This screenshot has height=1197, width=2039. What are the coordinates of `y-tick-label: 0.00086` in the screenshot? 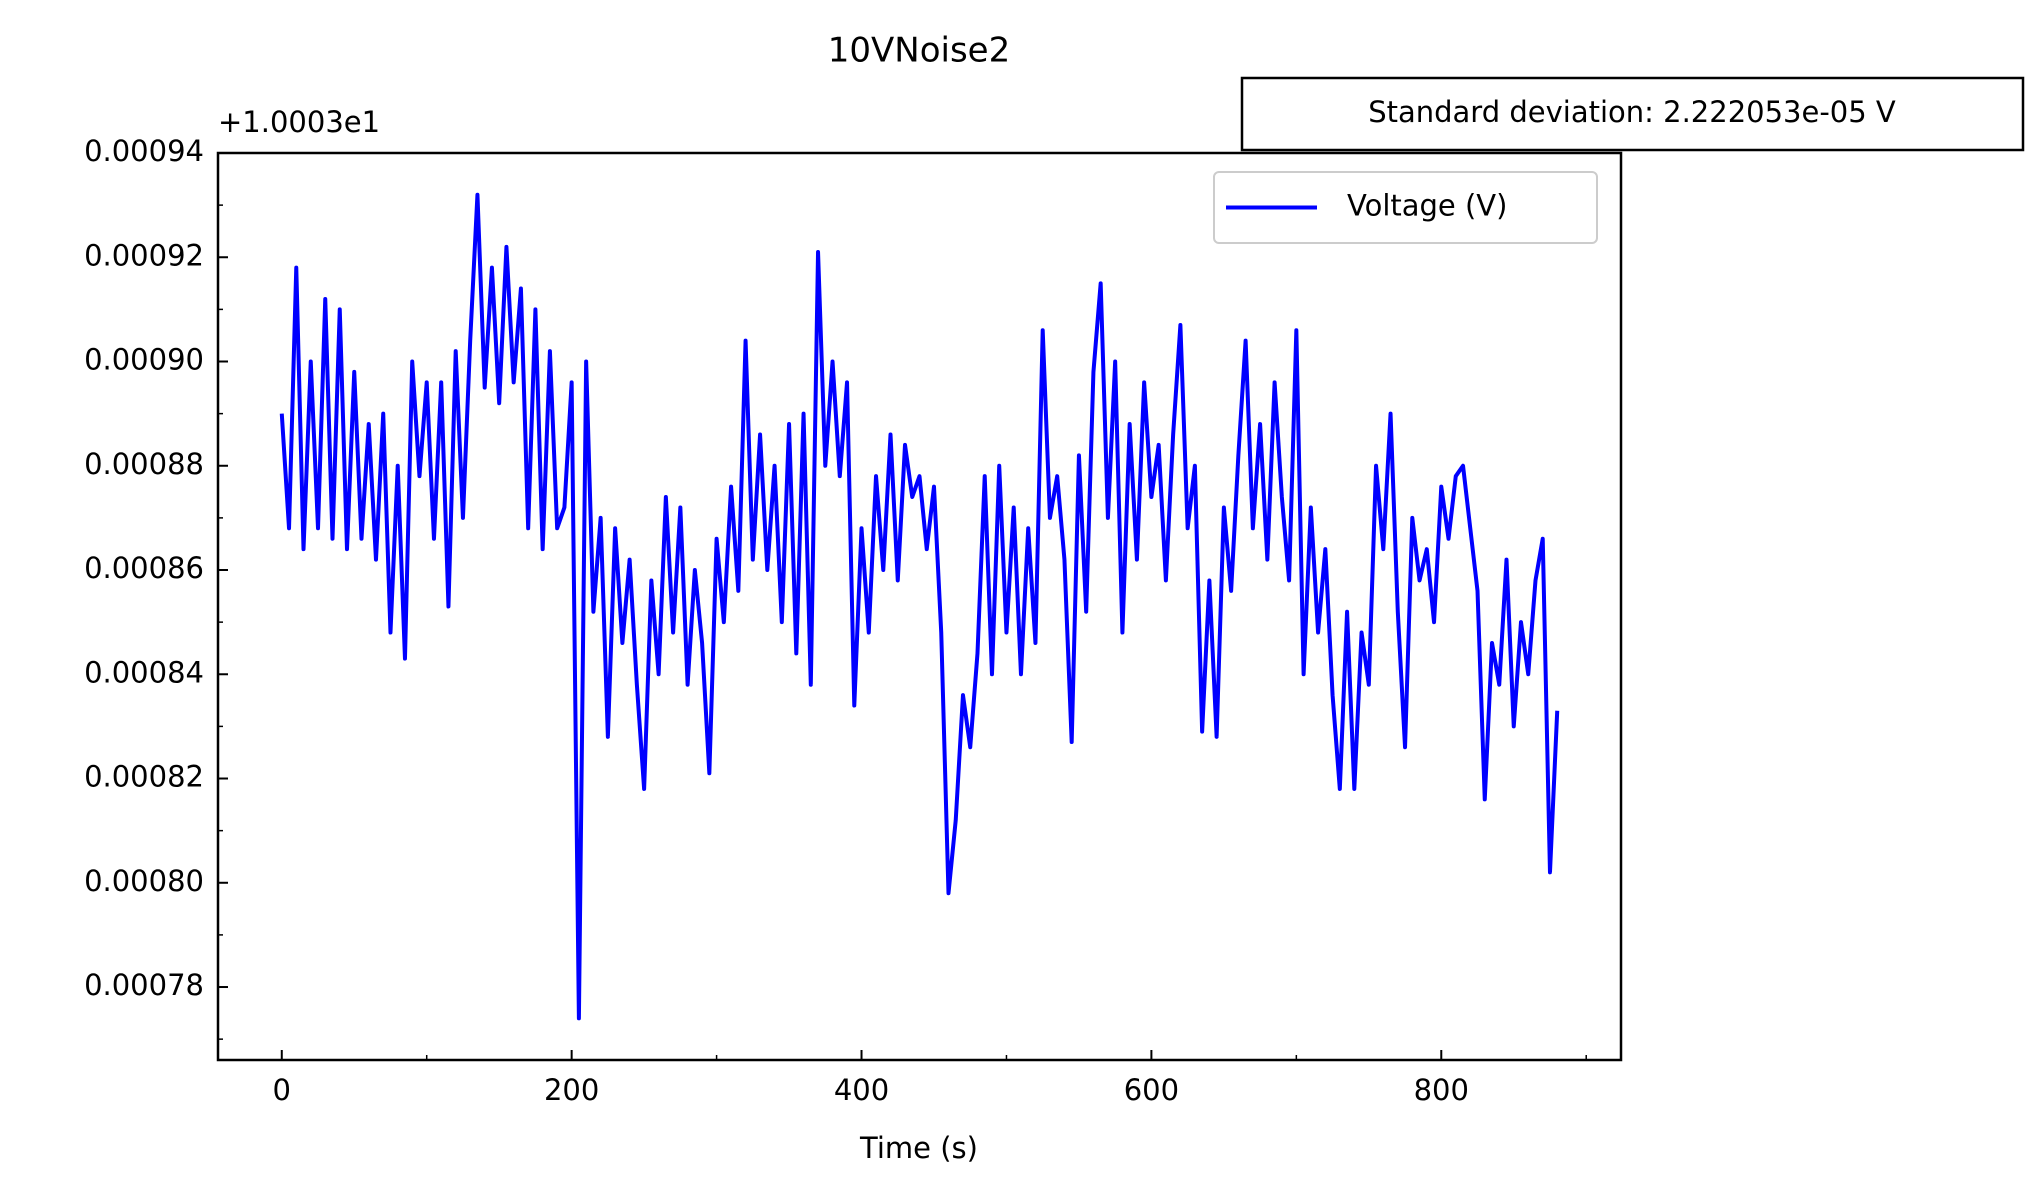 It's located at (144, 568).